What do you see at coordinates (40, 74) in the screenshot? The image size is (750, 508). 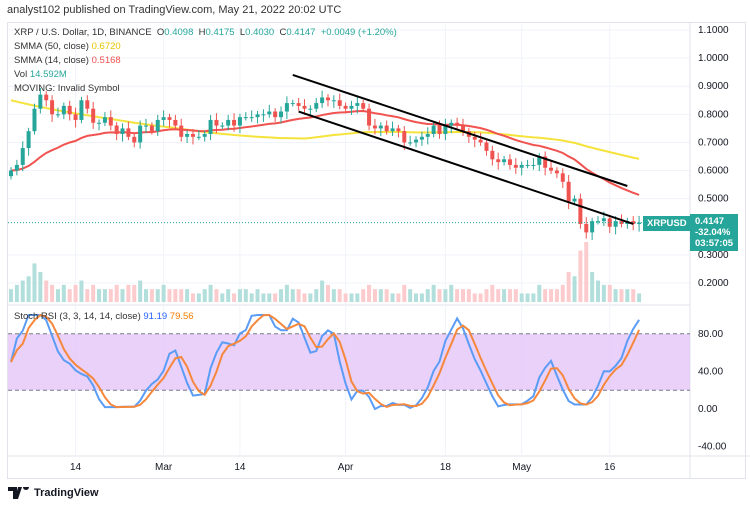 I see `volume-legend: Vol 14.592M` at bounding box center [40, 74].